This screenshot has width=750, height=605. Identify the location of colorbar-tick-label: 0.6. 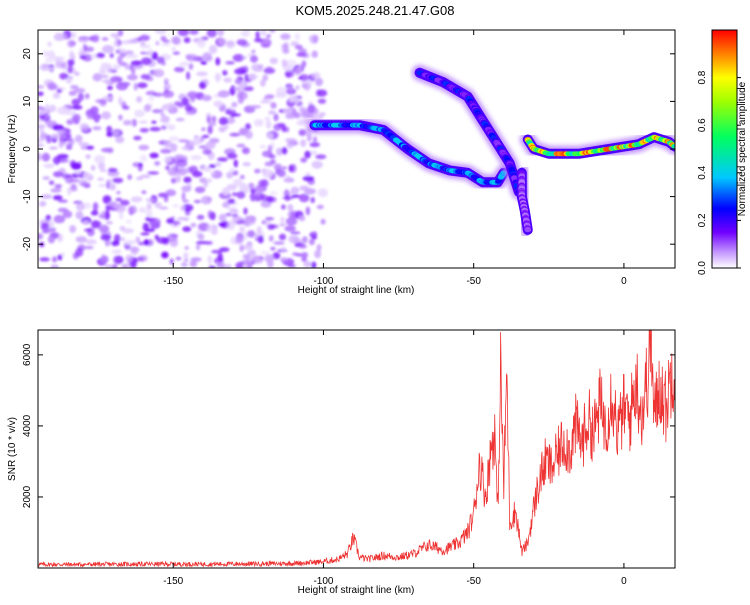
(702, 125).